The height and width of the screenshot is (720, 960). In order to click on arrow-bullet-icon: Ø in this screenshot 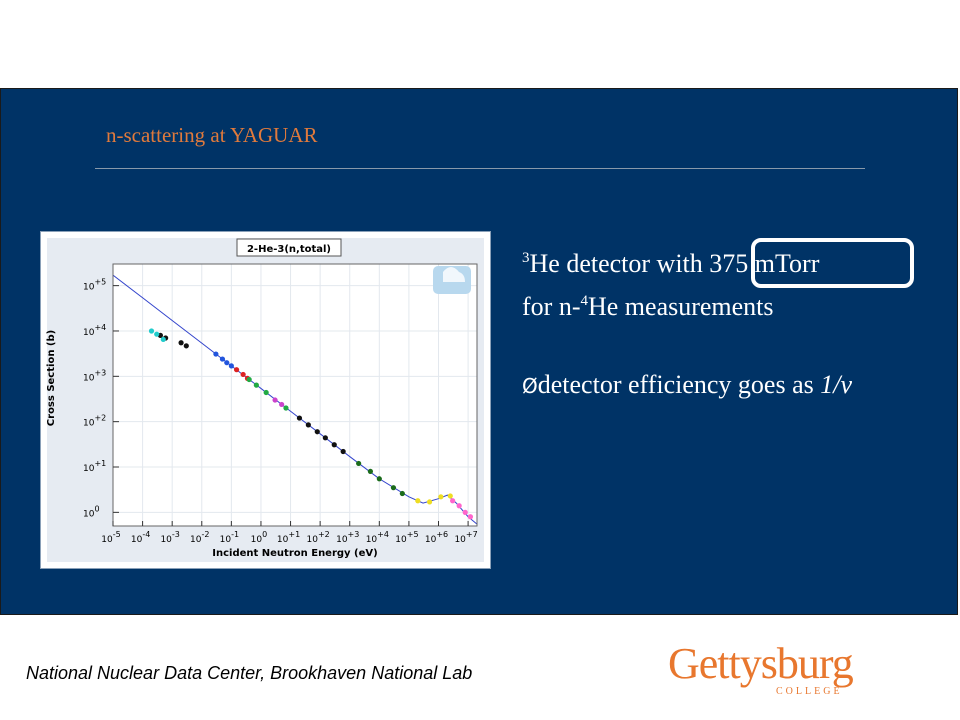, I will do `click(530, 386)`.